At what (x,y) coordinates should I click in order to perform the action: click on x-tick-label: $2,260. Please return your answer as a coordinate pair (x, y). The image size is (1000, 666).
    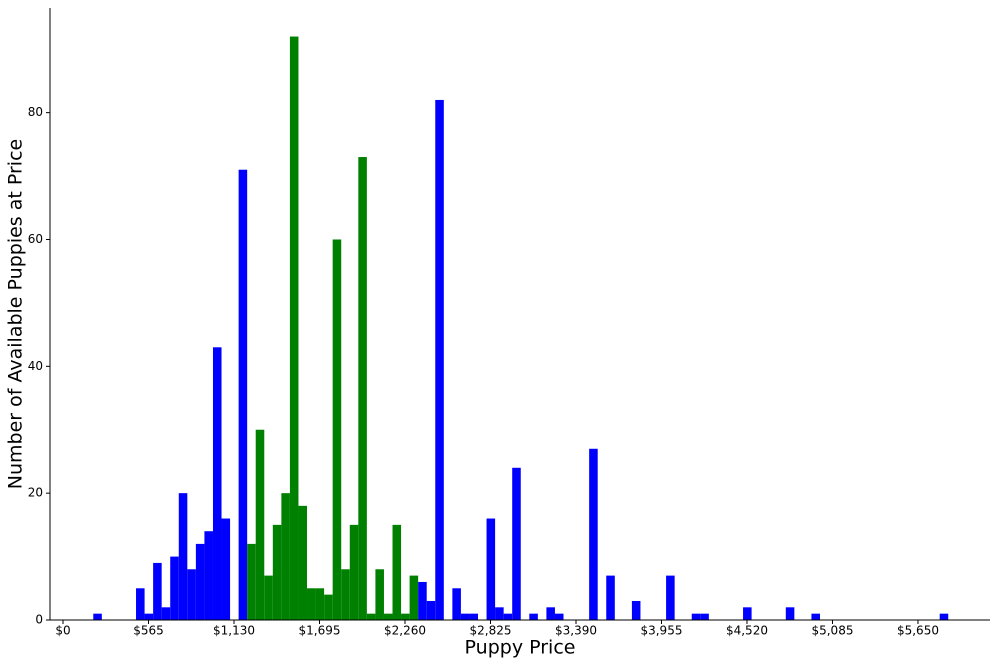
    Looking at the image, I should click on (405, 631).